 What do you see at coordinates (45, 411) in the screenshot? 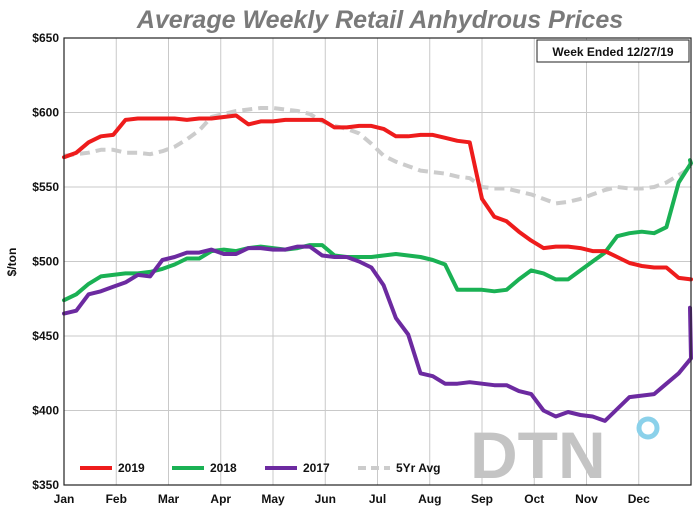
I see `y-tick-label: $400` at bounding box center [45, 411].